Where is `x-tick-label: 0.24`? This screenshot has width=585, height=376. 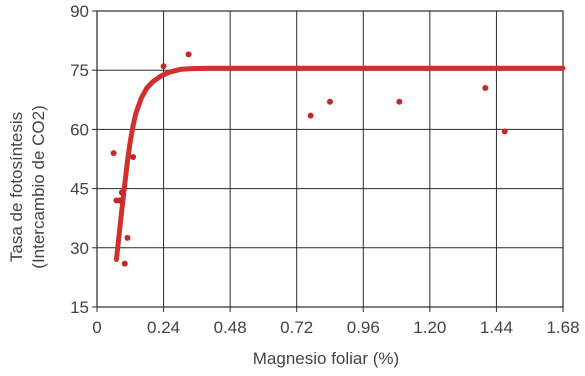 x-tick-label: 0.24 is located at coordinates (163, 327).